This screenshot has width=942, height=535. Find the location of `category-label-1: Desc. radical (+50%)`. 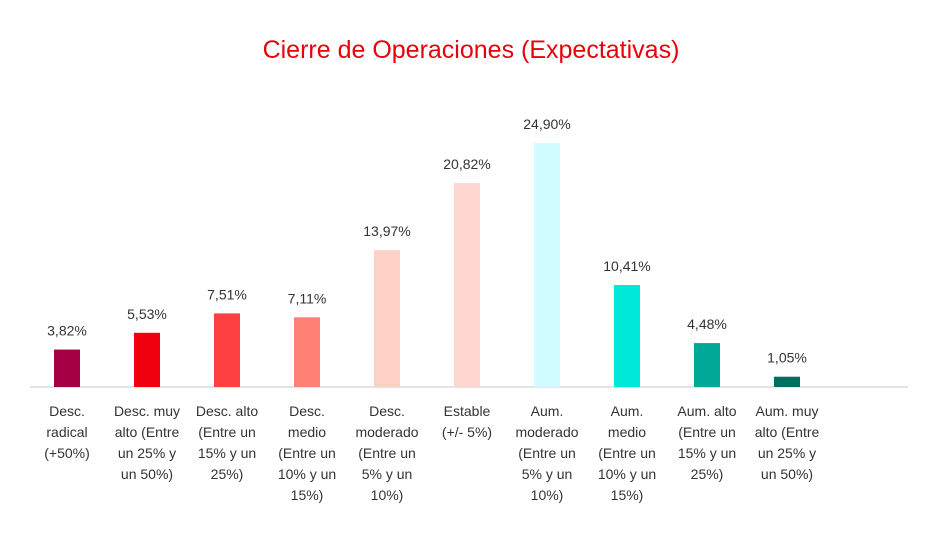

category-label-1: Desc. radical (+50%) is located at coordinates (67, 432).